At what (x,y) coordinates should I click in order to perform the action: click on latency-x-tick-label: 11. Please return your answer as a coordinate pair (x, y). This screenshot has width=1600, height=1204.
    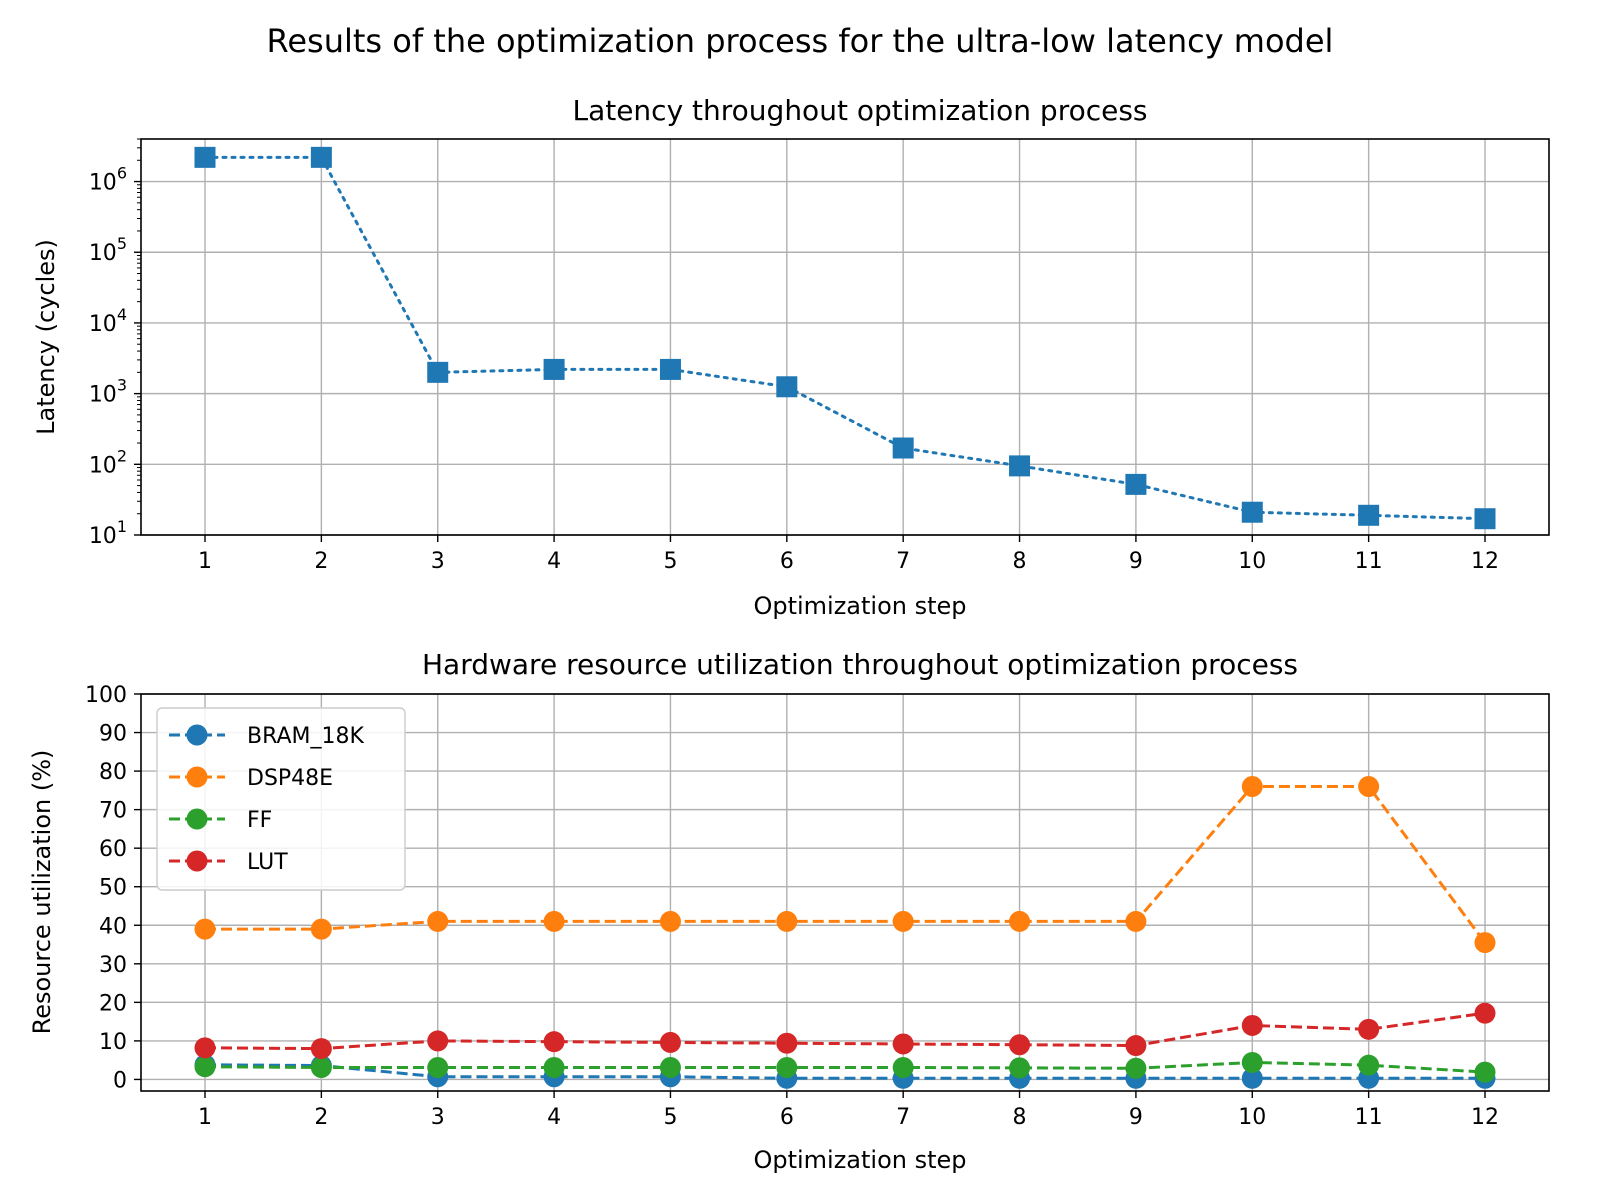
    Looking at the image, I should click on (1369, 561).